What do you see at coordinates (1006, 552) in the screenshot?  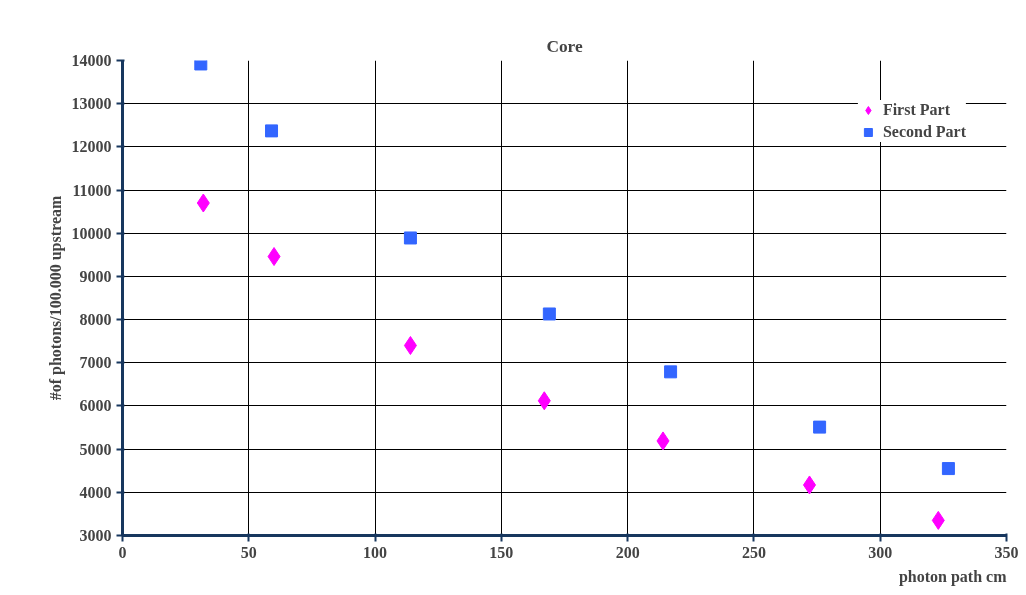 I see `x-tick-label: 350` at bounding box center [1006, 552].